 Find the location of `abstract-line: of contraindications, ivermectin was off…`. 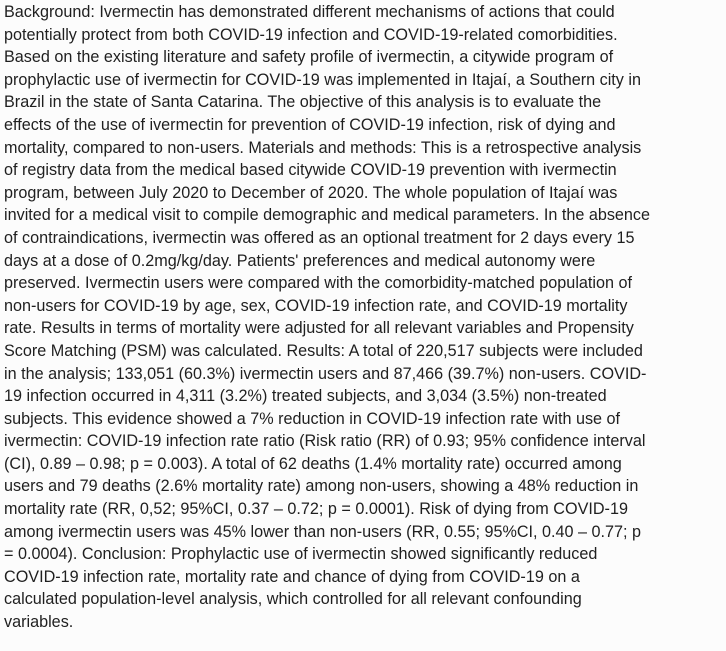

abstract-line: of contraindications, ivermectin was off… is located at coordinates (319, 237).